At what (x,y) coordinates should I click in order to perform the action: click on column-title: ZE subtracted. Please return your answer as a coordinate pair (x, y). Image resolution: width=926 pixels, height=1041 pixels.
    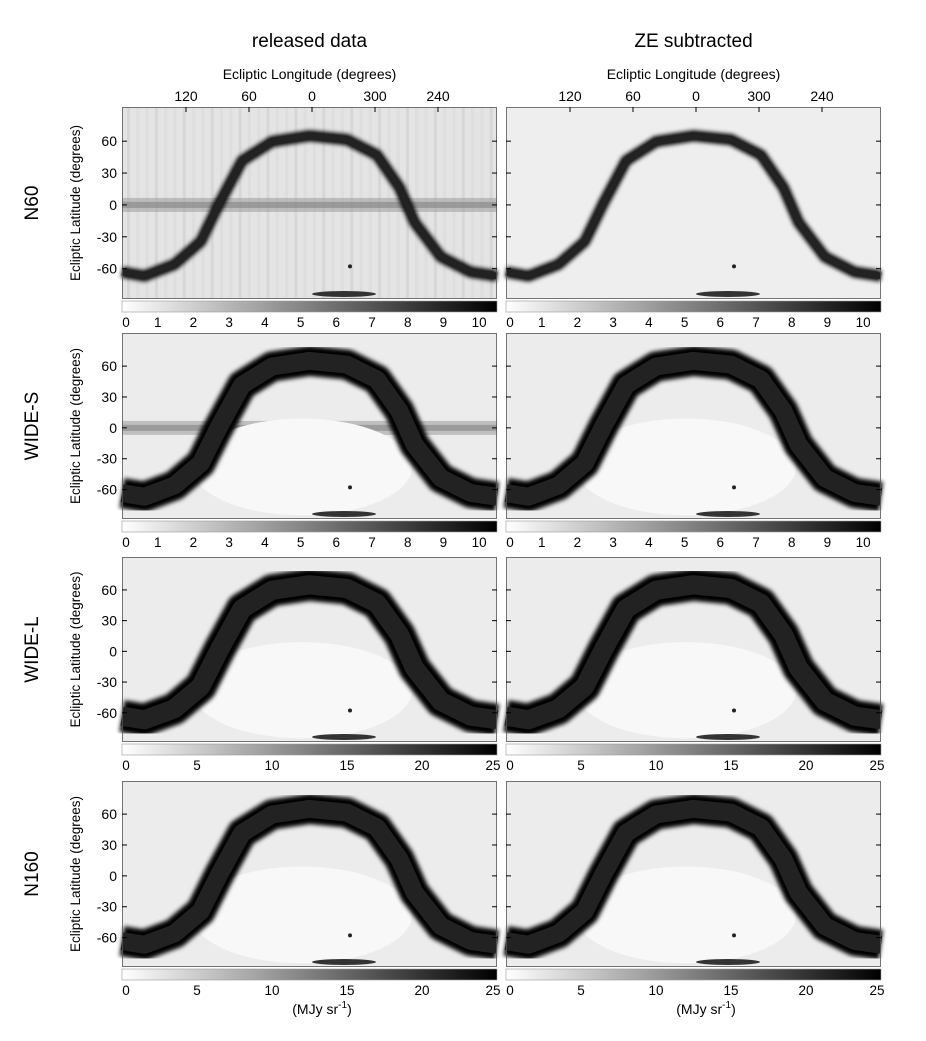
    Looking at the image, I should click on (693, 41).